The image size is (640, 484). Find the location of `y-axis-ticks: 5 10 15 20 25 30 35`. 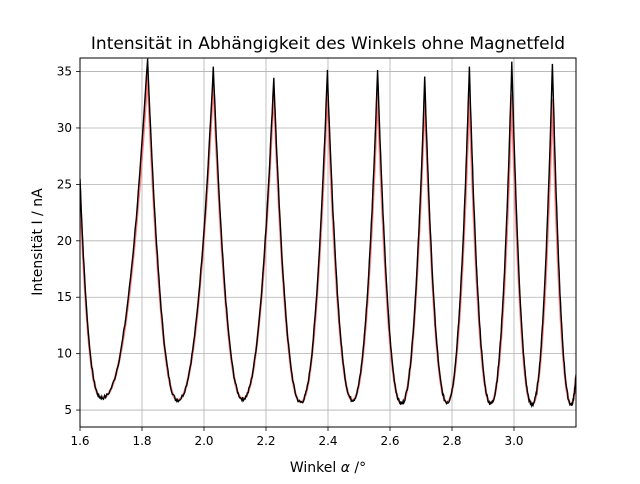

y-axis-ticks: 5 10 15 20 25 30 35 is located at coordinates (68, 241).